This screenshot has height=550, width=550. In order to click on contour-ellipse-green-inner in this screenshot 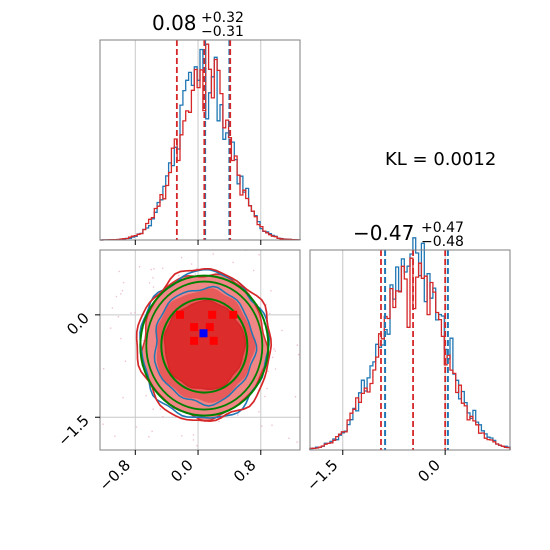, I will do `click(204, 345)`.